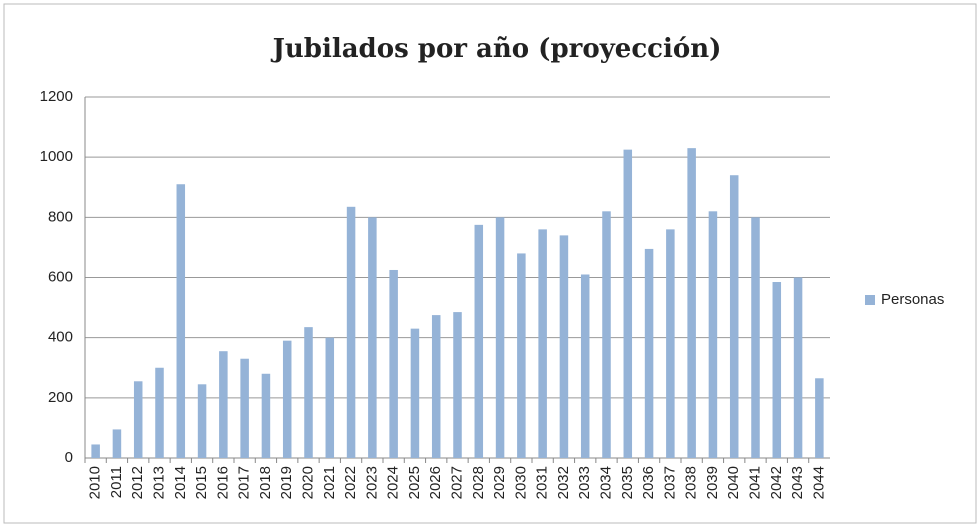 The height and width of the screenshot is (527, 980). What do you see at coordinates (818, 482) in the screenshot?
I see `x-tick-label: 2044` at bounding box center [818, 482].